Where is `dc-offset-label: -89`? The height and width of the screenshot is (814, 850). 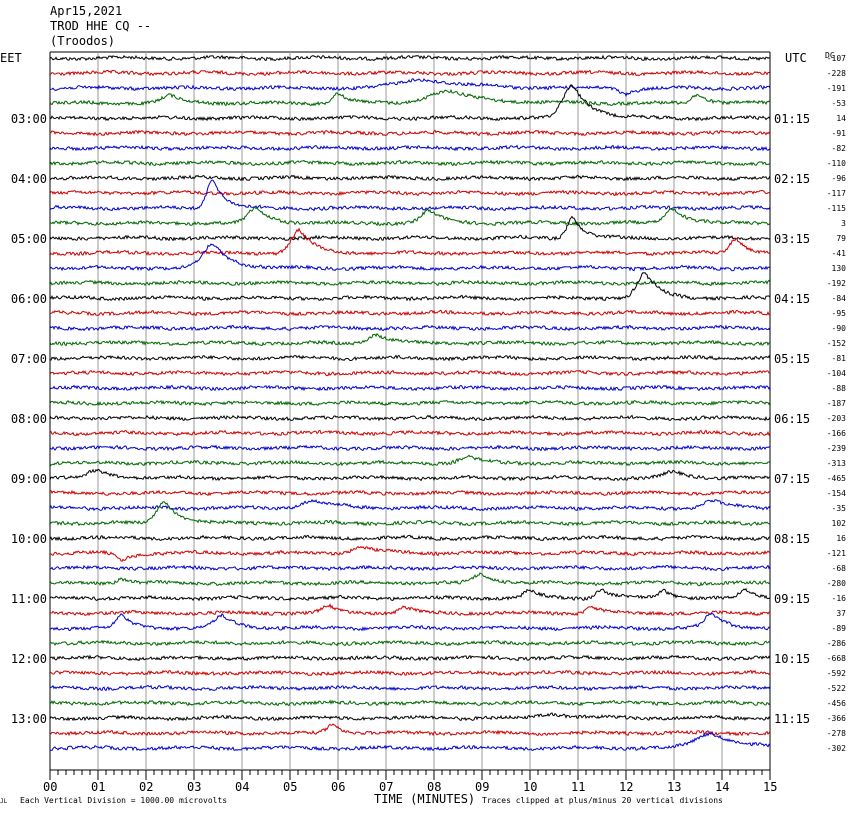
dc-offset-label: -89 is located at coordinates (839, 628).